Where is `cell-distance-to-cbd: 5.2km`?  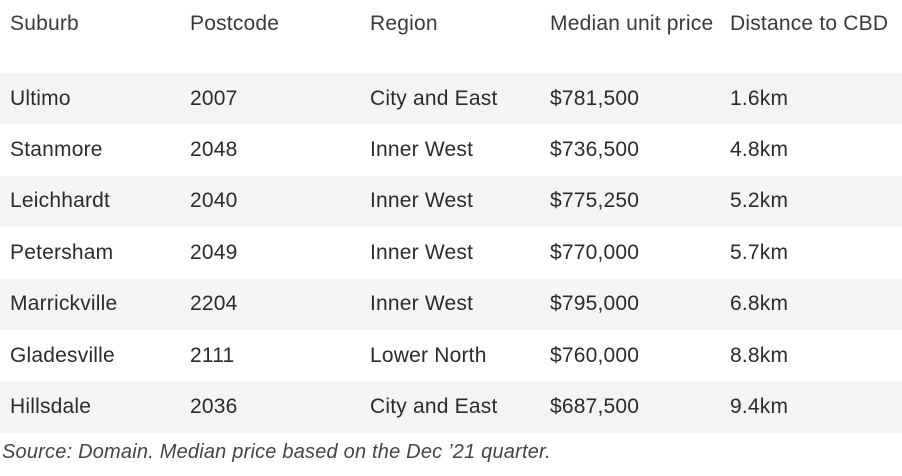
cell-distance-to-cbd: 5.2km is located at coordinates (811, 201).